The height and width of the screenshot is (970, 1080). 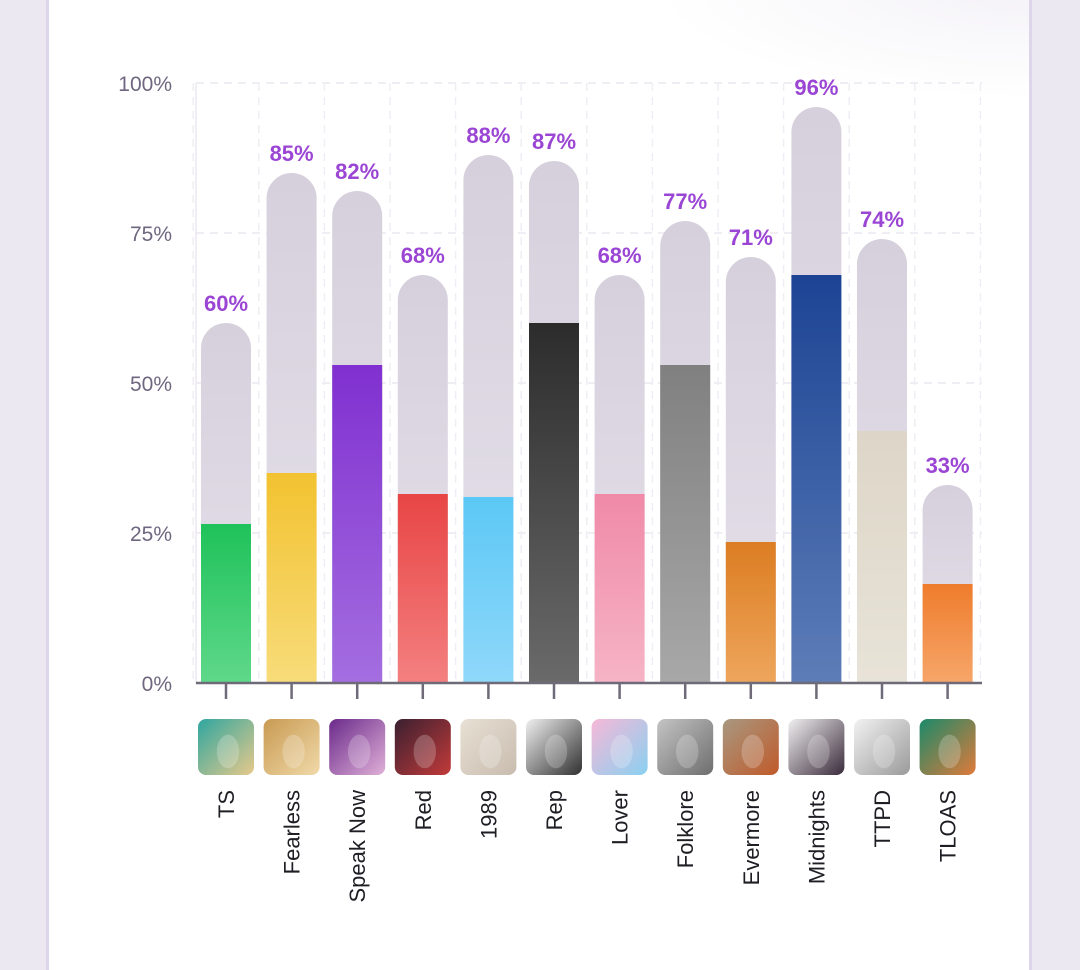 What do you see at coordinates (488, 747) in the screenshot?
I see `1989-cover-icon` at bounding box center [488, 747].